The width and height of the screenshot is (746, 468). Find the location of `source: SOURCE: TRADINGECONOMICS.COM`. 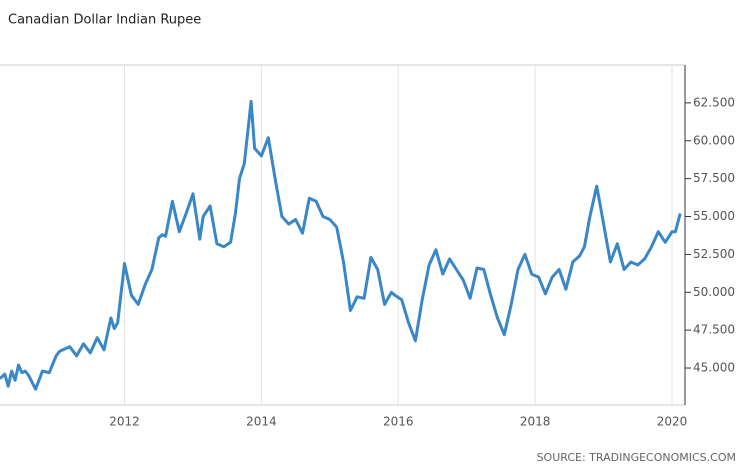

source: SOURCE: TRADINGECONOMICS.COM is located at coordinates (636, 457).